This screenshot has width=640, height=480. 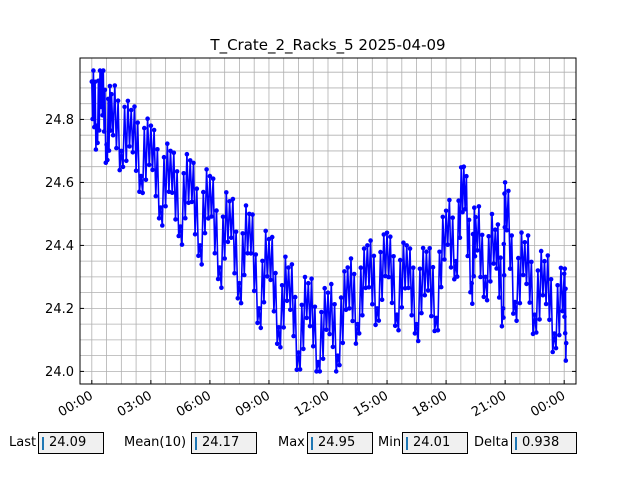 What do you see at coordinates (59, 372) in the screenshot?
I see `y-tick-label: 24.0` at bounding box center [59, 372].